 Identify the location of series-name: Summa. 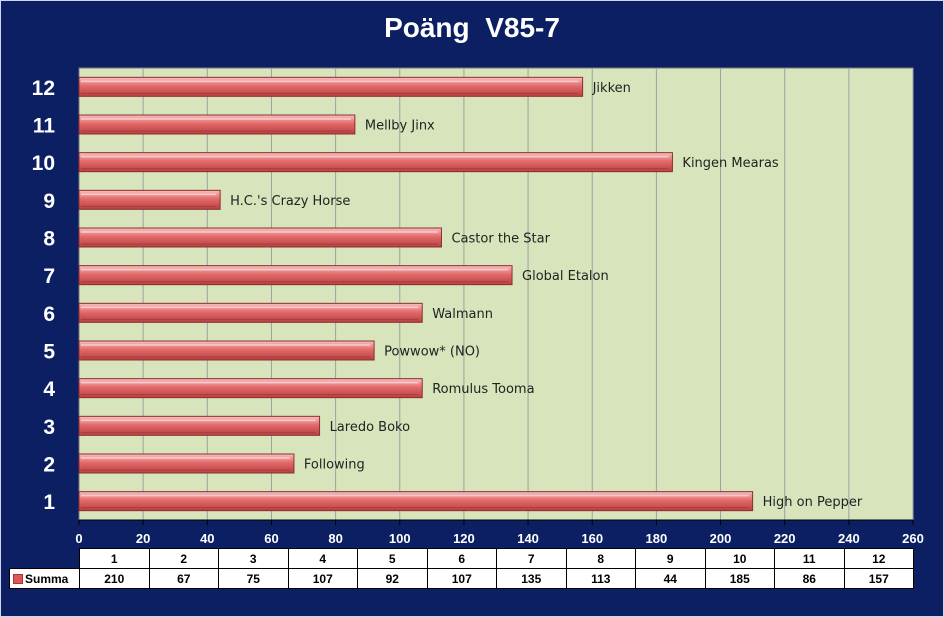
(47, 578).